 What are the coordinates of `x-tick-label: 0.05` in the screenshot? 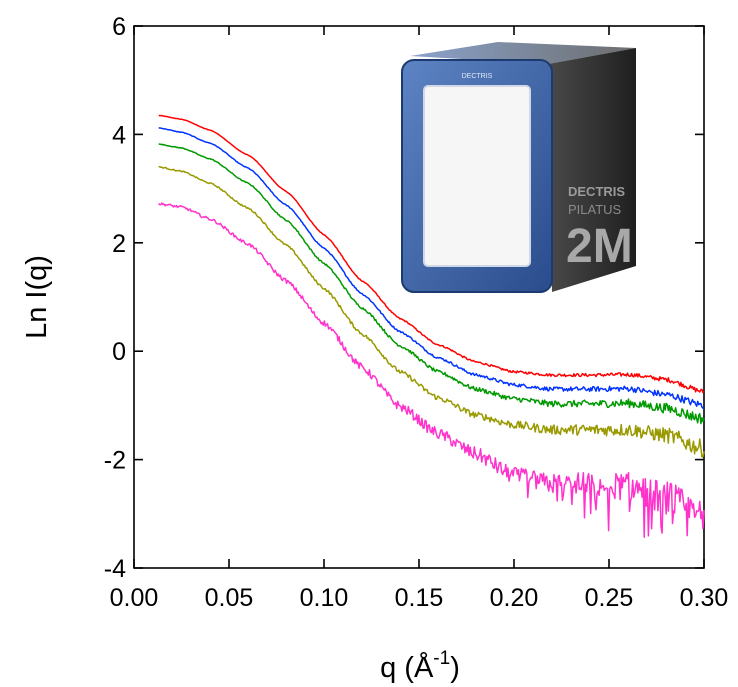 It's located at (229, 598).